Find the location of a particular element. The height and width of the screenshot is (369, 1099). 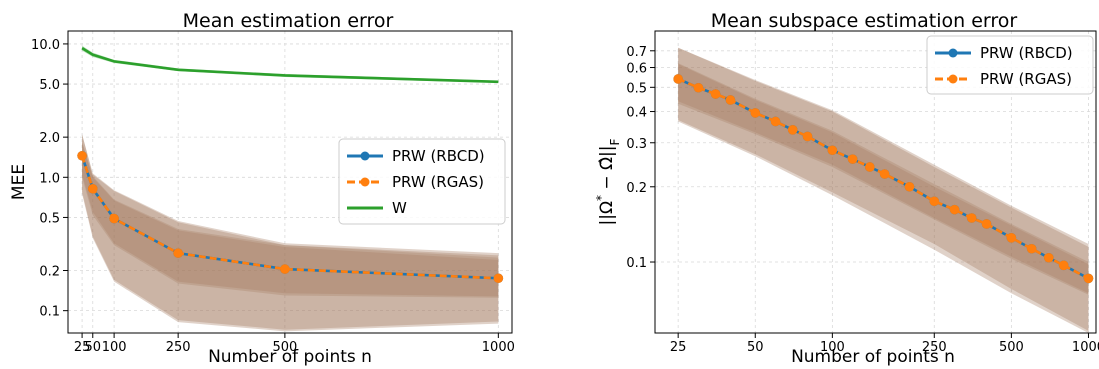

legend: PRW (RBCD) PRW (RGAS) W is located at coordinates (422, 181).